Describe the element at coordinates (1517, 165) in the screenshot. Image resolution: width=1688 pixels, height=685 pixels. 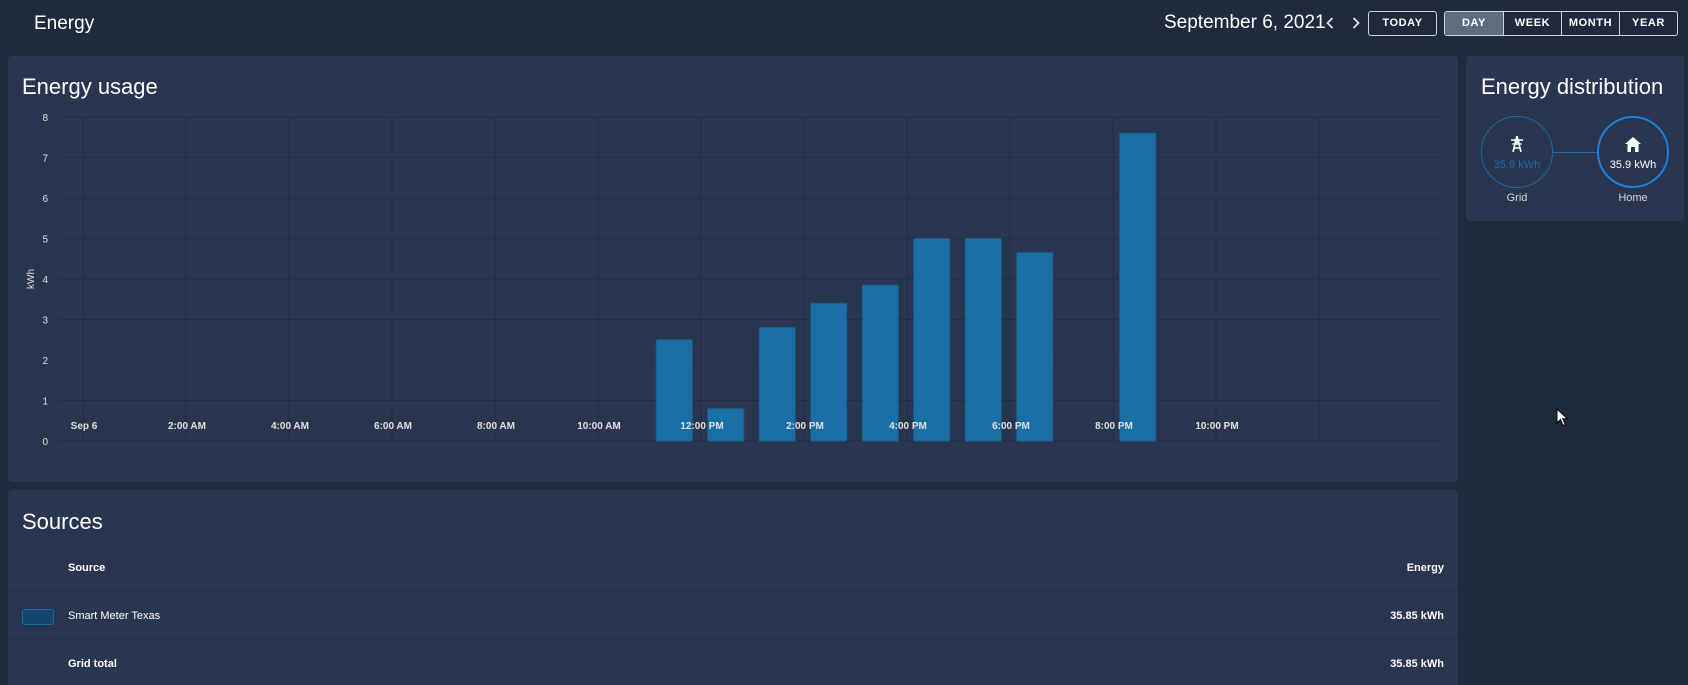
I see `grid-energy-value: 35.9 kWh` at that location.